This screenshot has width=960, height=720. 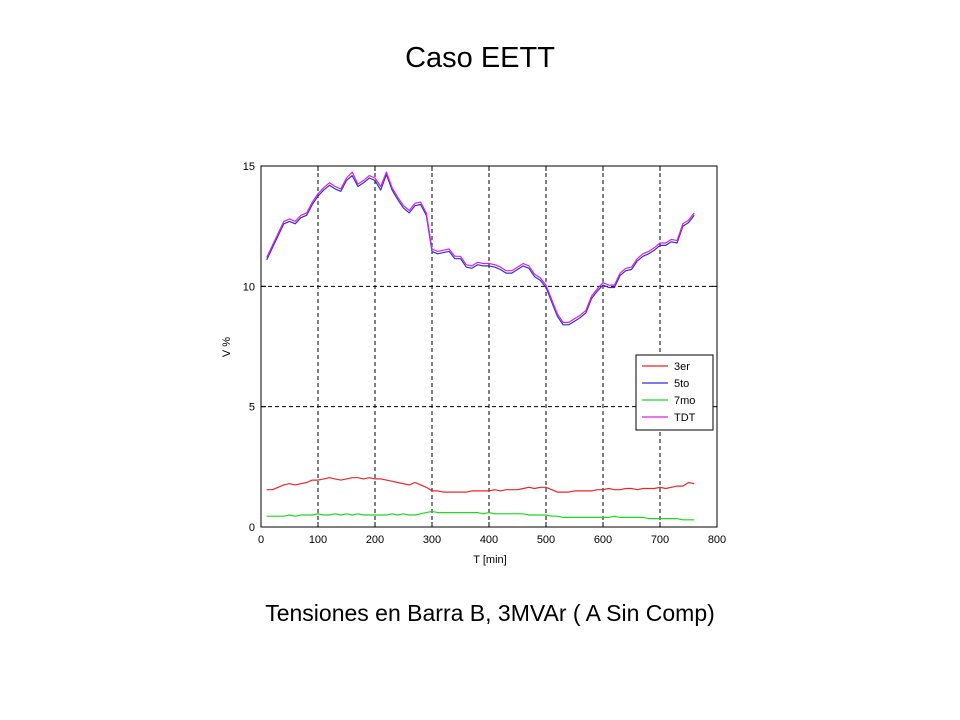 I want to click on x-tick-label: 500, so click(x=546, y=540).